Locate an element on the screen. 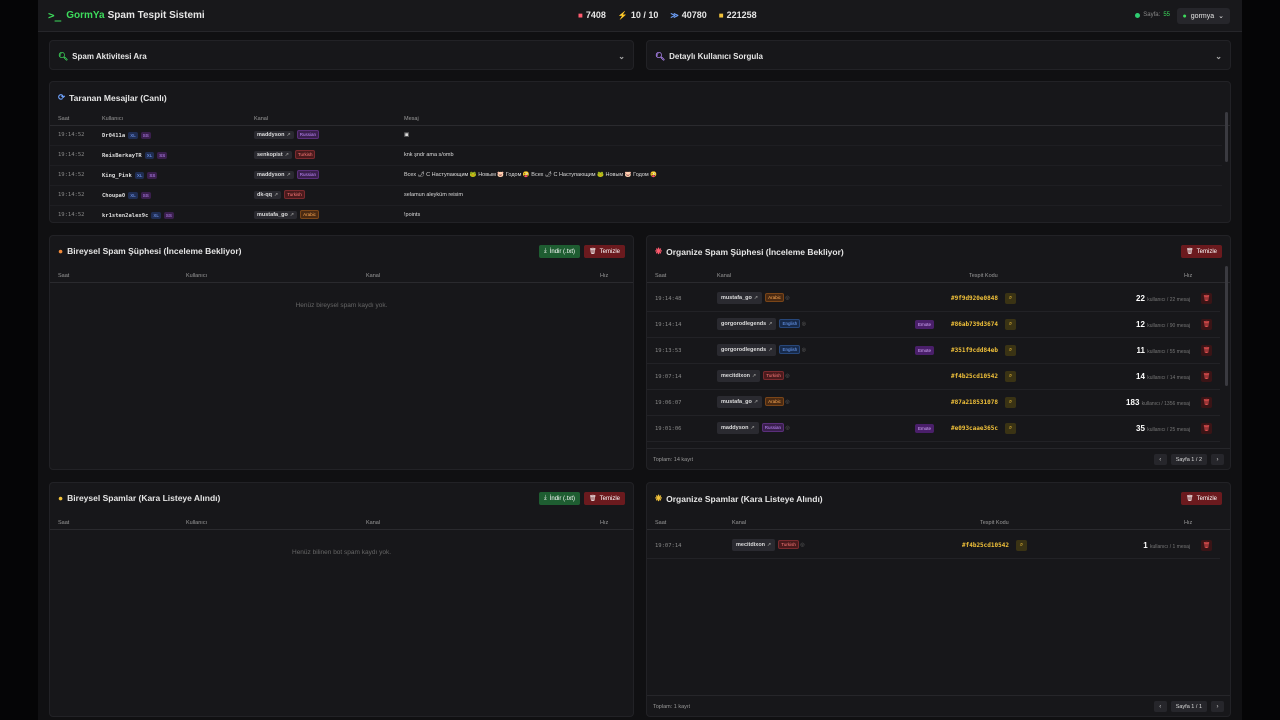 Image resolution: width=1280 pixels, height=720 pixels. trash-icon: 🗑︎ is located at coordinates (593, 499).